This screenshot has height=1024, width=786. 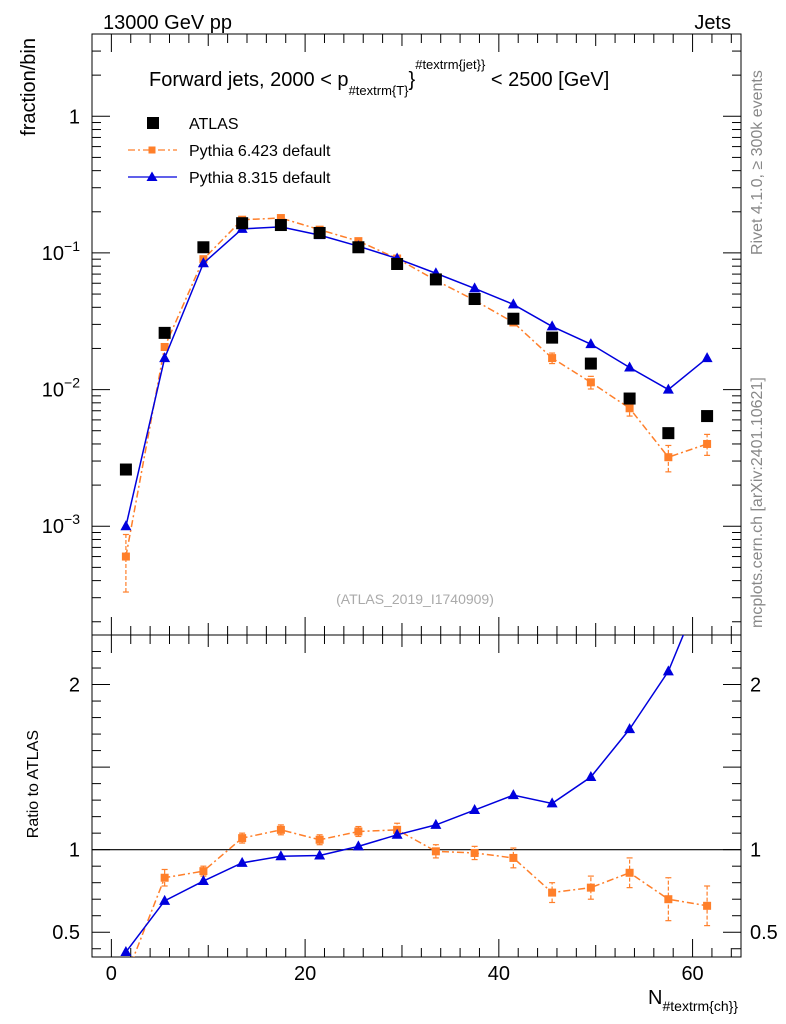 What do you see at coordinates (448, 64) in the screenshot?
I see `title-superscript: #textrm{jet}` at bounding box center [448, 64].